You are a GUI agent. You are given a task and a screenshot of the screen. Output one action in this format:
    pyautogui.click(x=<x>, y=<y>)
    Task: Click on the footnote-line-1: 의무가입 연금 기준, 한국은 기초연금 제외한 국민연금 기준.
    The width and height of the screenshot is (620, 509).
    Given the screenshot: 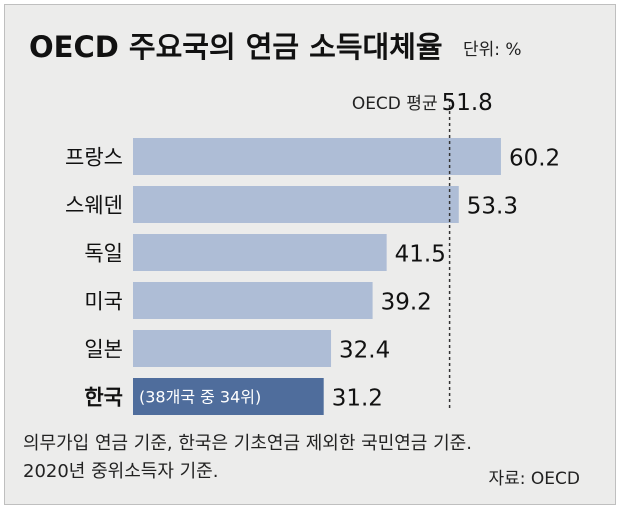 What is the action you would take?
    pyautogui.click(x=247, y=443)
    